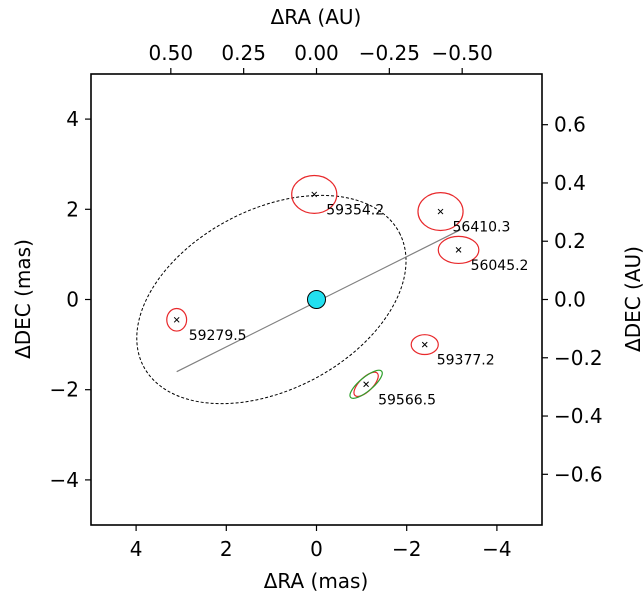 The width and height of the screenshot is (643, 594). I want to click on primary-star, so click(316, 299).